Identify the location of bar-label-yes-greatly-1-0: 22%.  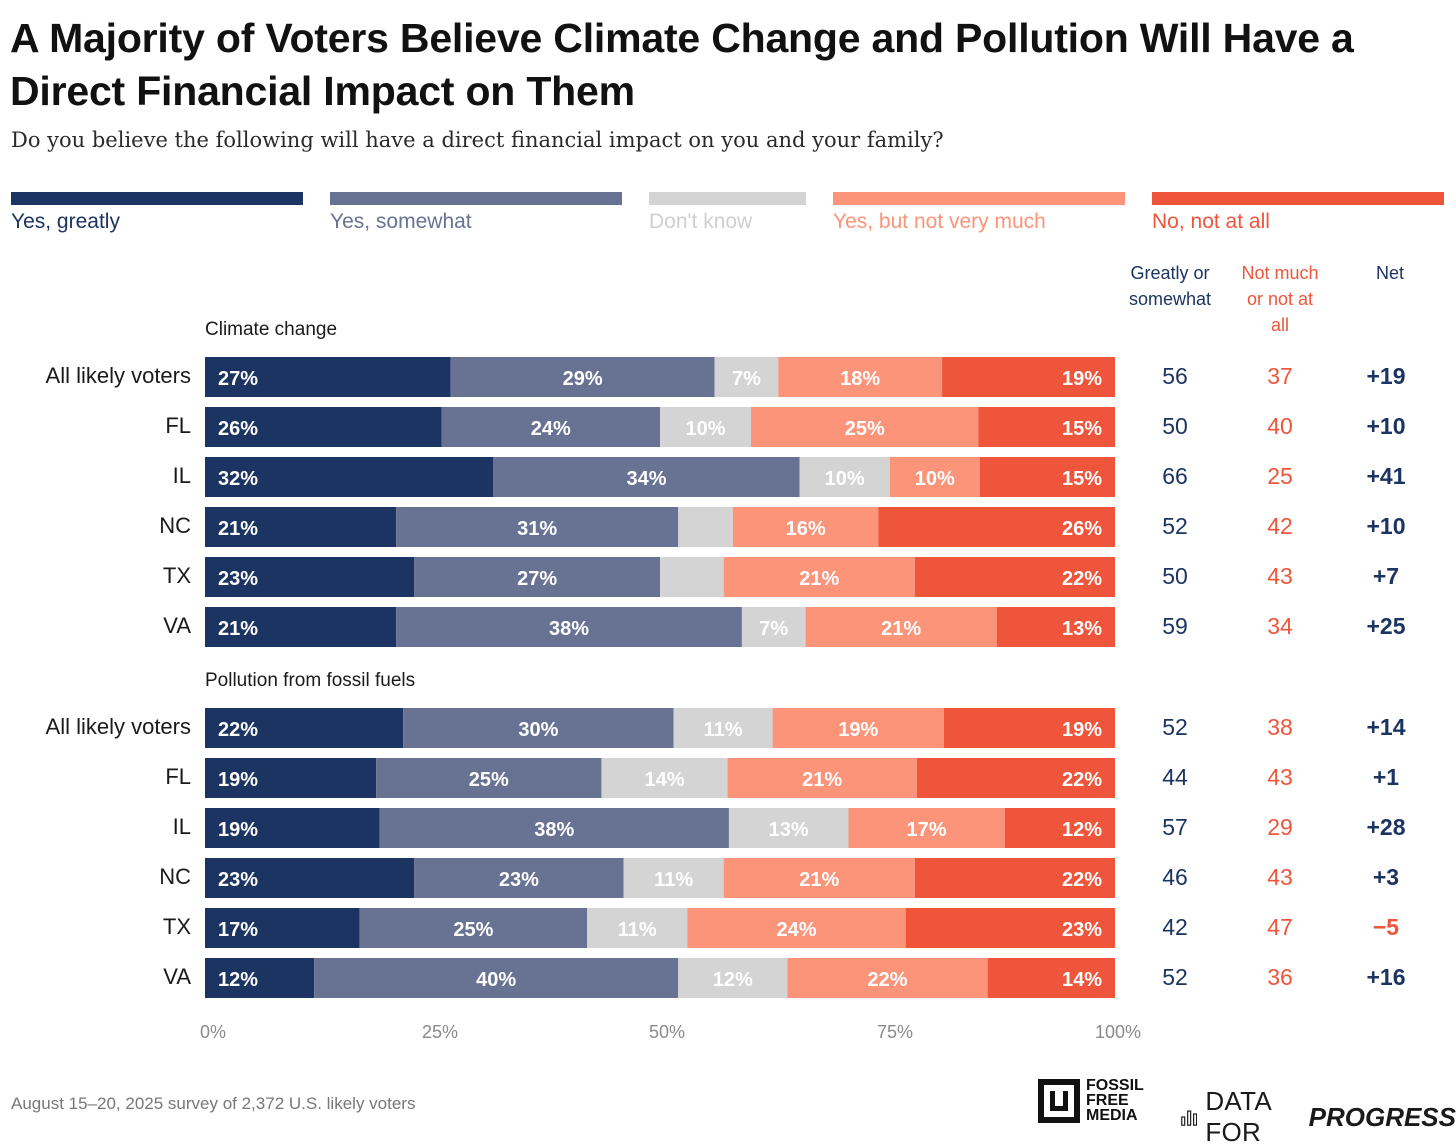
(238, 730).